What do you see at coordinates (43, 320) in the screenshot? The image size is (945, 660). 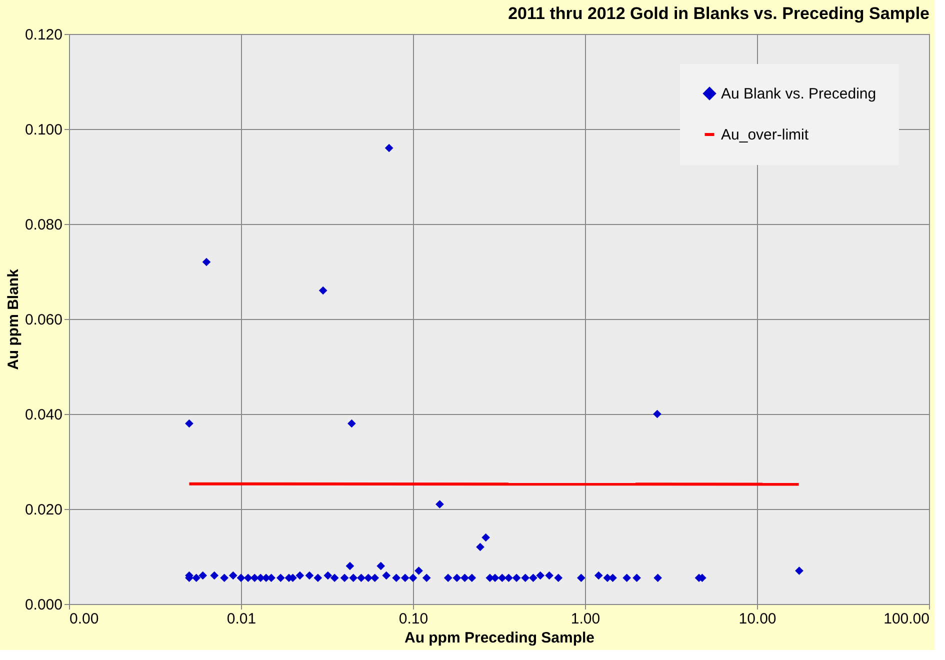 I see `y-tick-label: 0.060` at bounding box center [43, 320].